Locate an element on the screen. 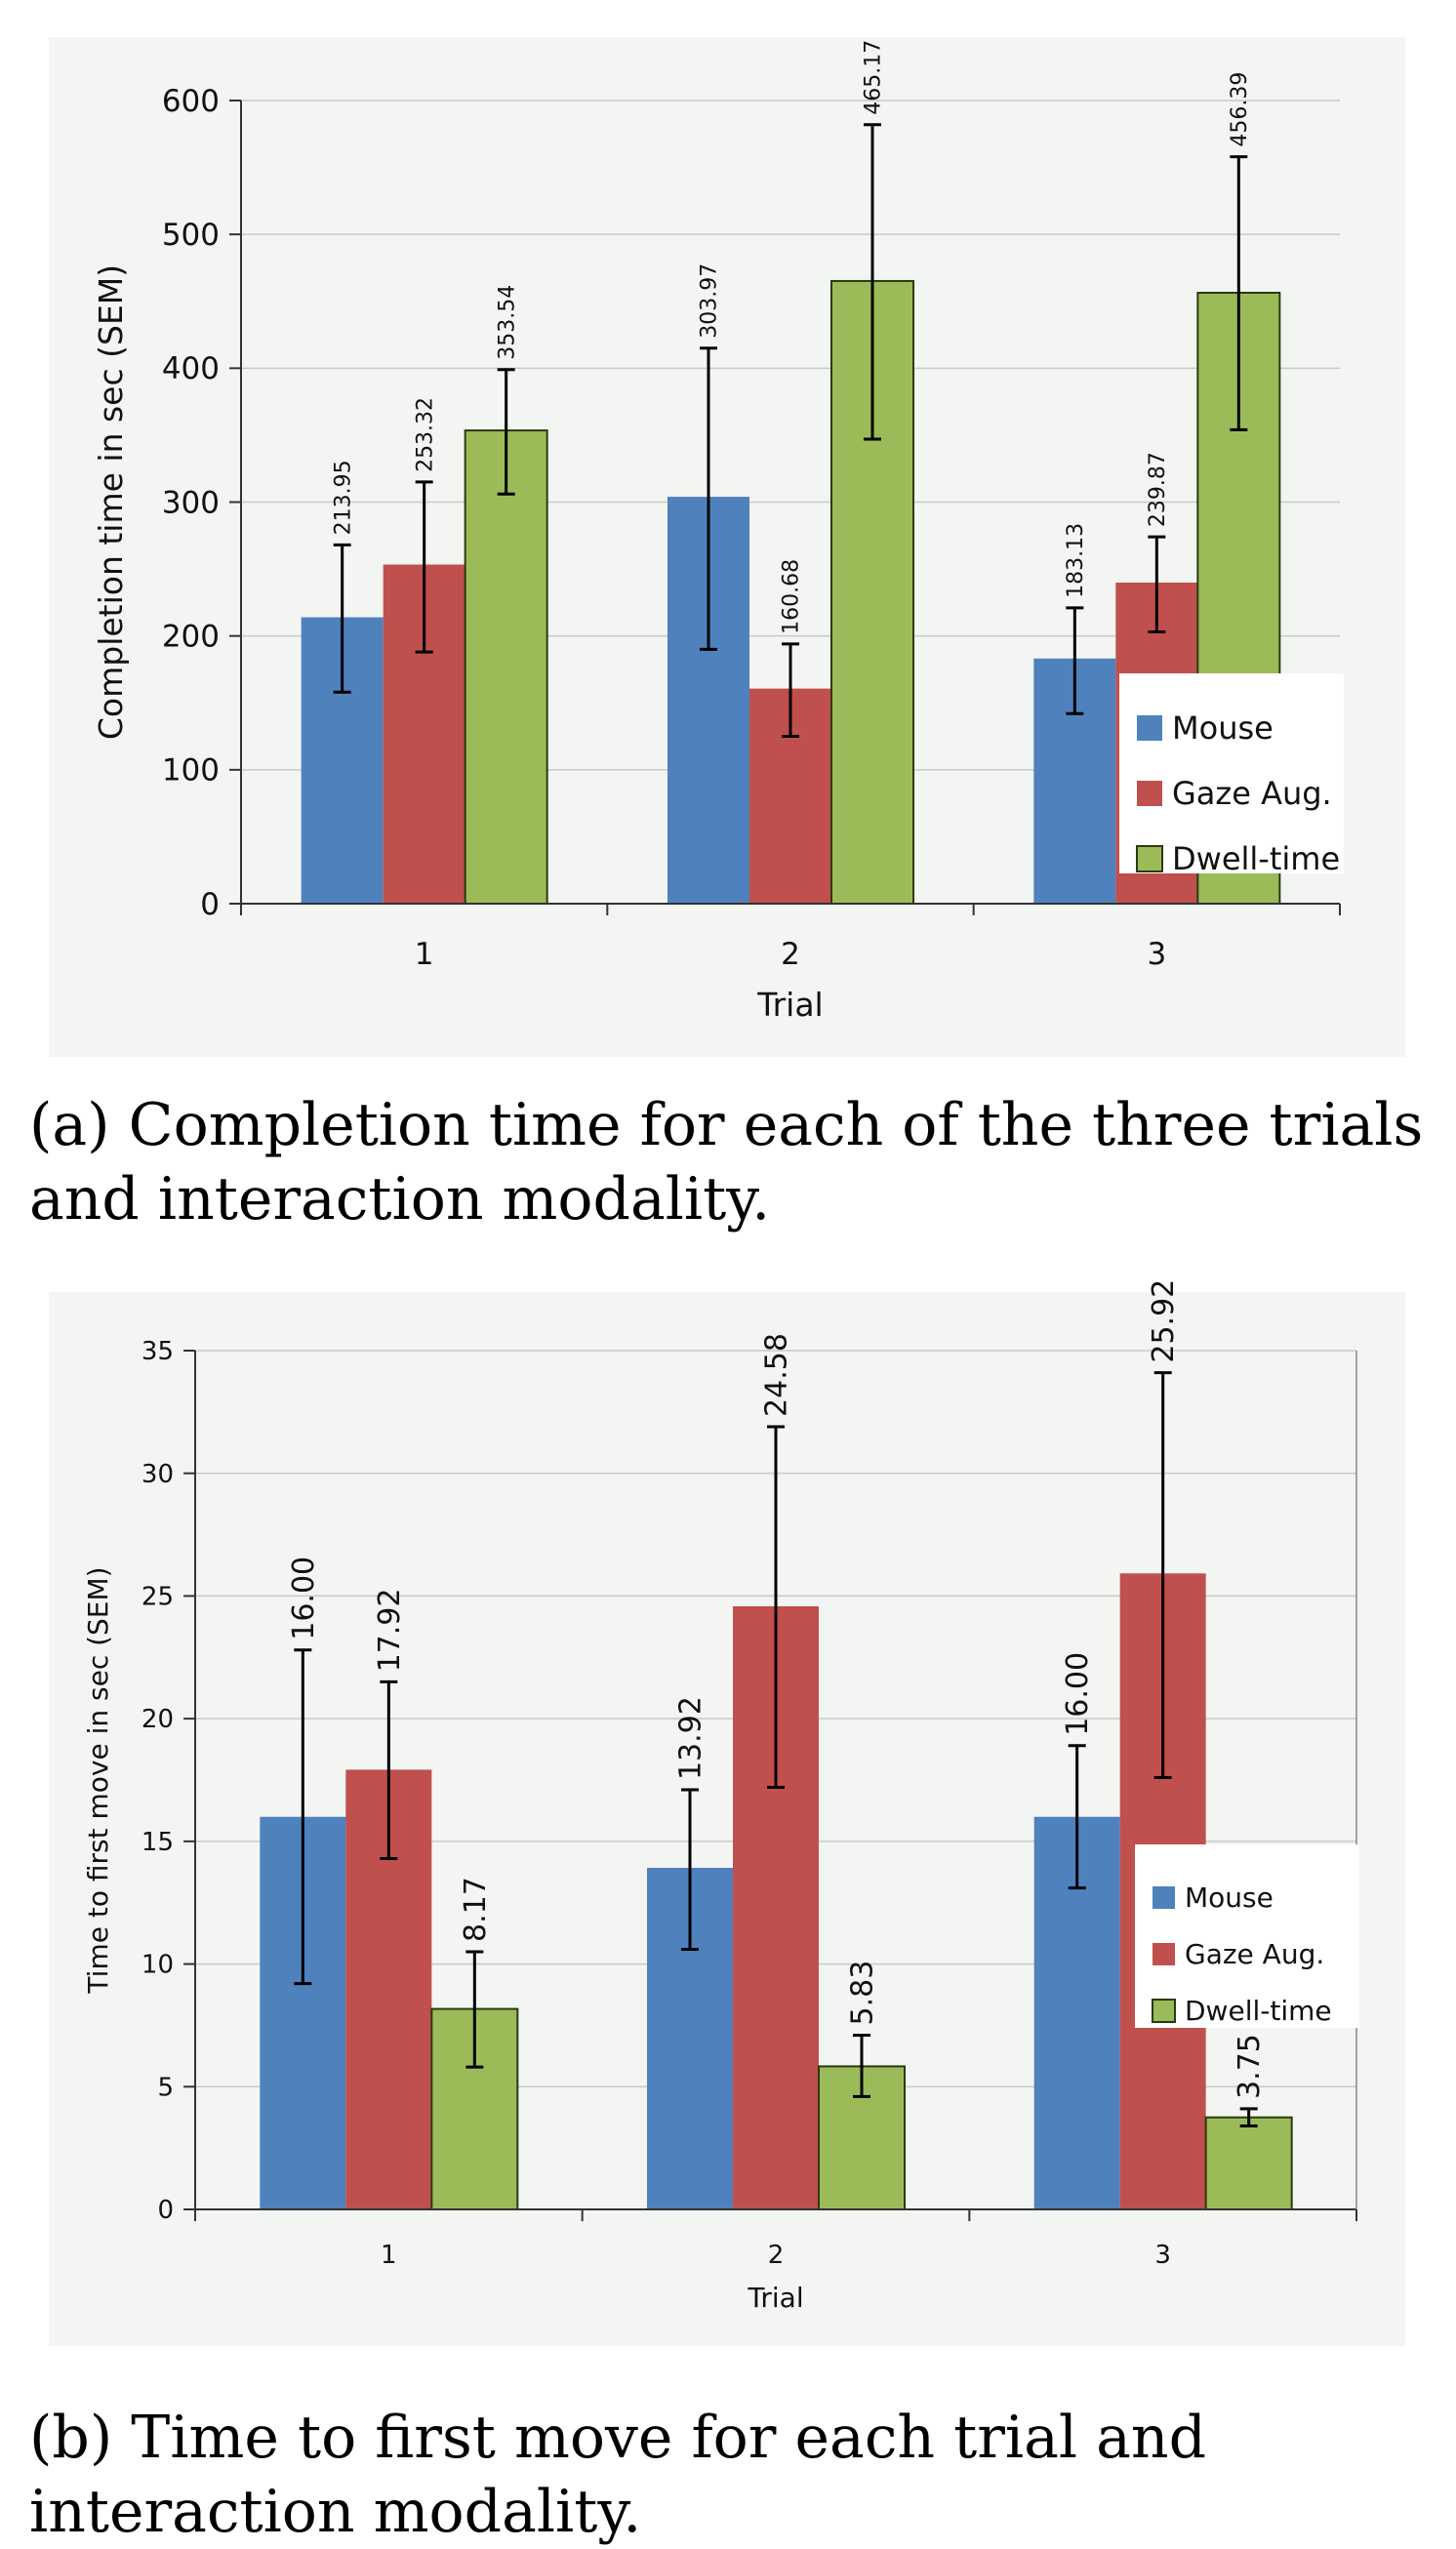  y-axis-title: Time to first move in sec (SEM) is located at coordinates (98, 1780).